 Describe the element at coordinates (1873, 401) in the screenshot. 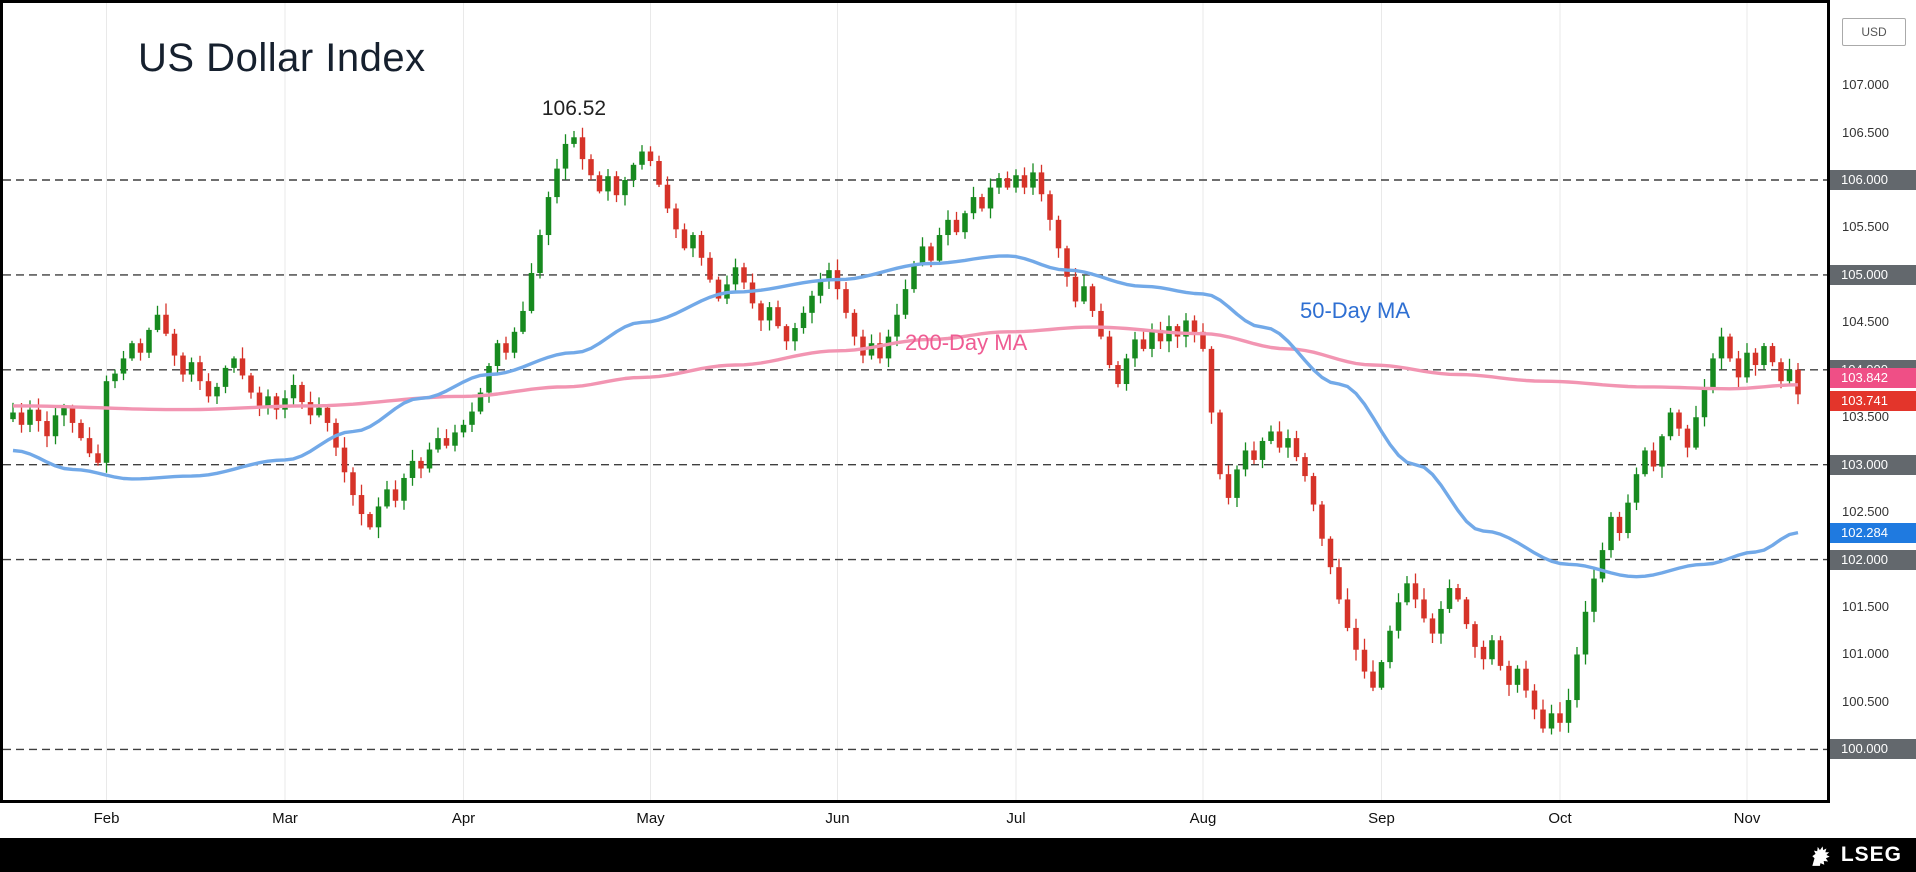

I see `y-axis-badge: 103.741` at that location.